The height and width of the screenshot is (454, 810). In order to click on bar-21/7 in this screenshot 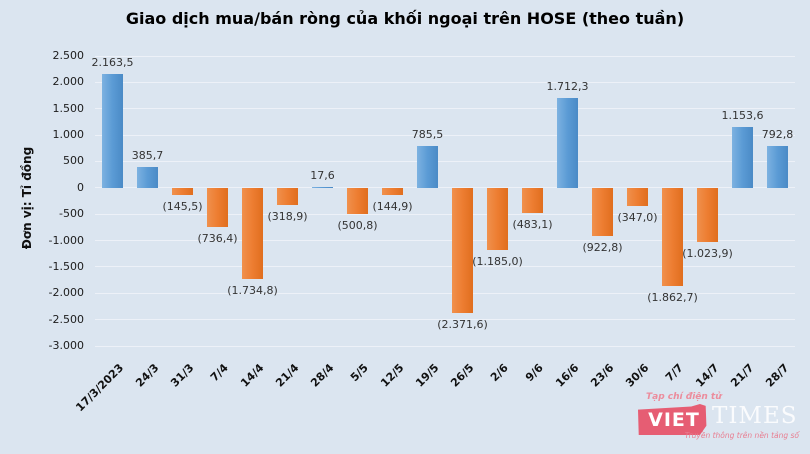, I will do `click(742, 157)`.